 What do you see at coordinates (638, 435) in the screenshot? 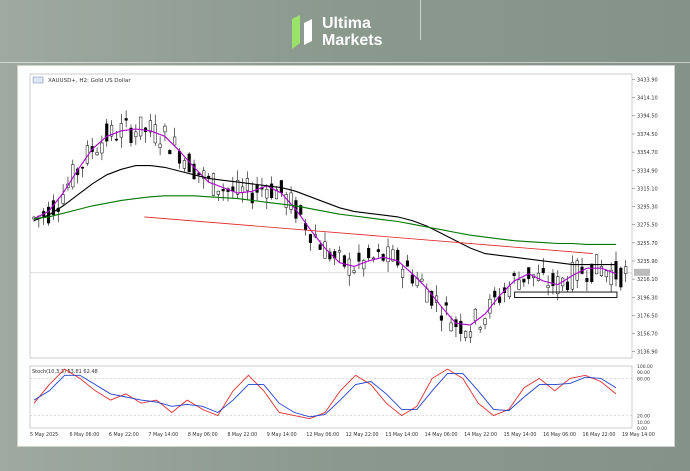
I see `time-axis-label: 19 May 14:00` at bounding box center [638, 435].